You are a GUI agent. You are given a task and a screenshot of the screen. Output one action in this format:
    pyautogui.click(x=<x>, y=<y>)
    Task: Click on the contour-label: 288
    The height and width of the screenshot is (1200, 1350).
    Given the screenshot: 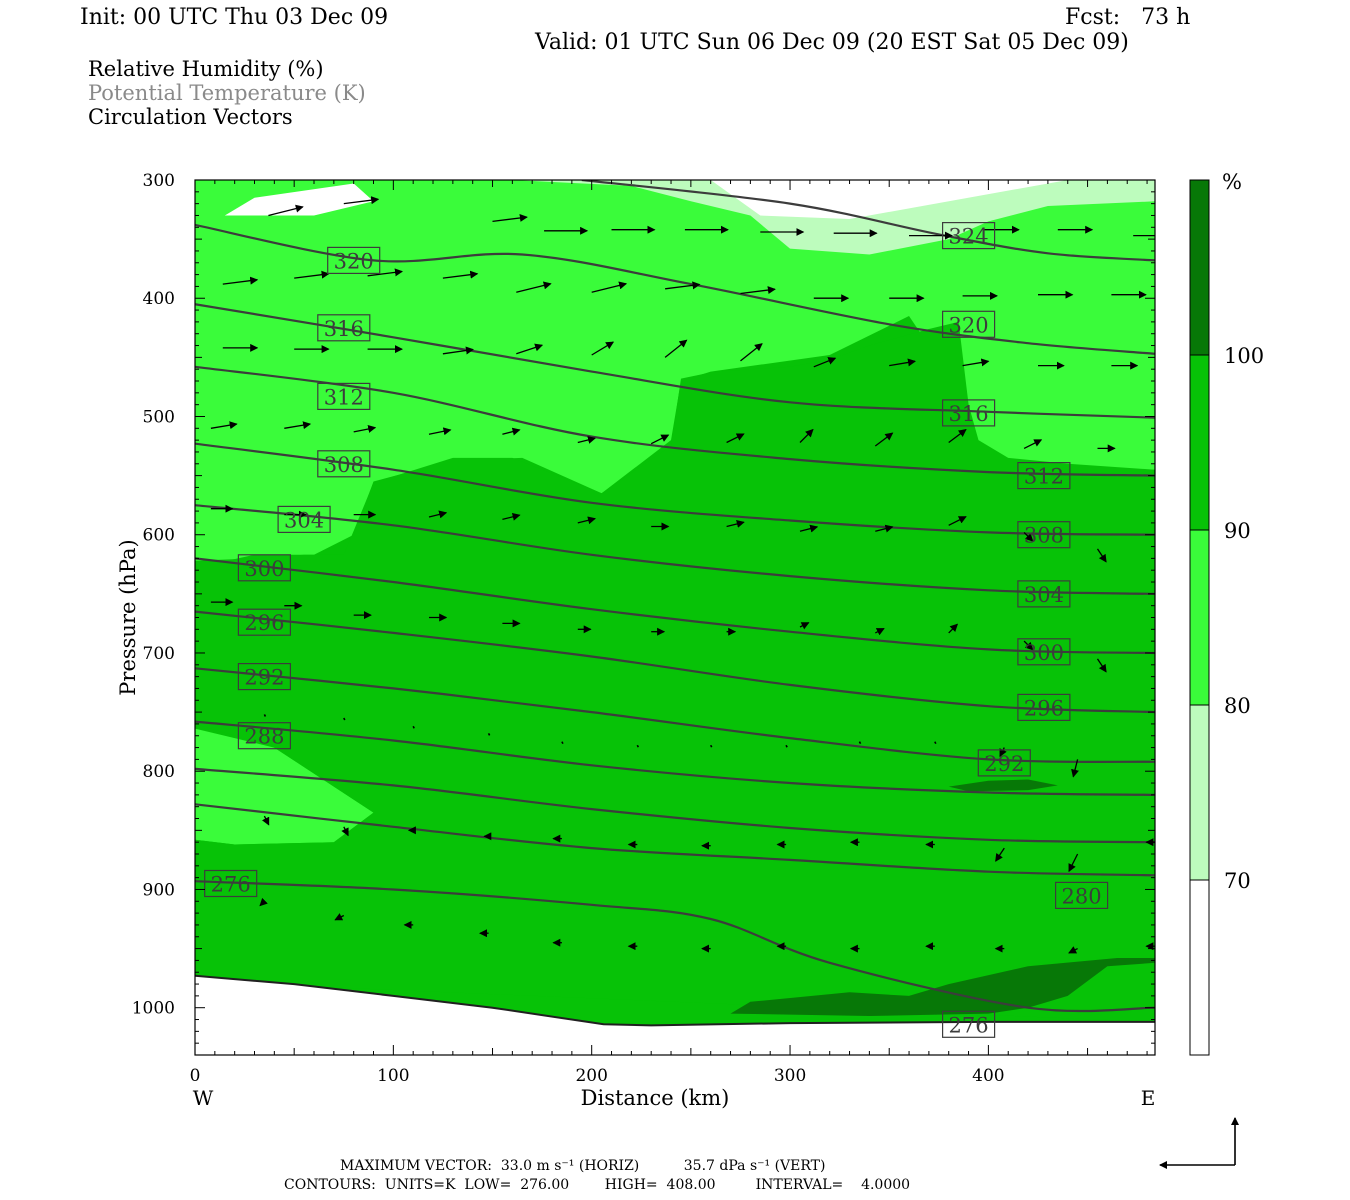 What is the action you would take?
    pyautogui.click(x=264, y=736)
    